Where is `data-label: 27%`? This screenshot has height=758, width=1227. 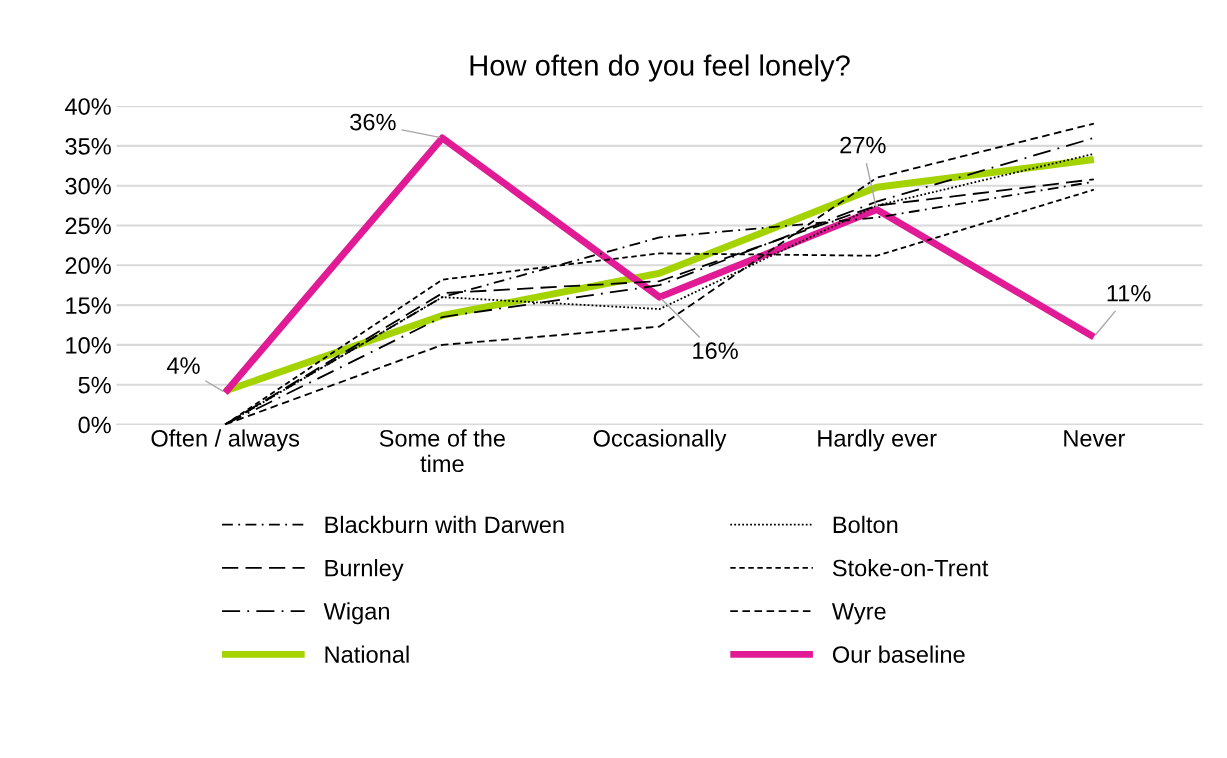
data-label: 27% is located at coordinates (863, 145).